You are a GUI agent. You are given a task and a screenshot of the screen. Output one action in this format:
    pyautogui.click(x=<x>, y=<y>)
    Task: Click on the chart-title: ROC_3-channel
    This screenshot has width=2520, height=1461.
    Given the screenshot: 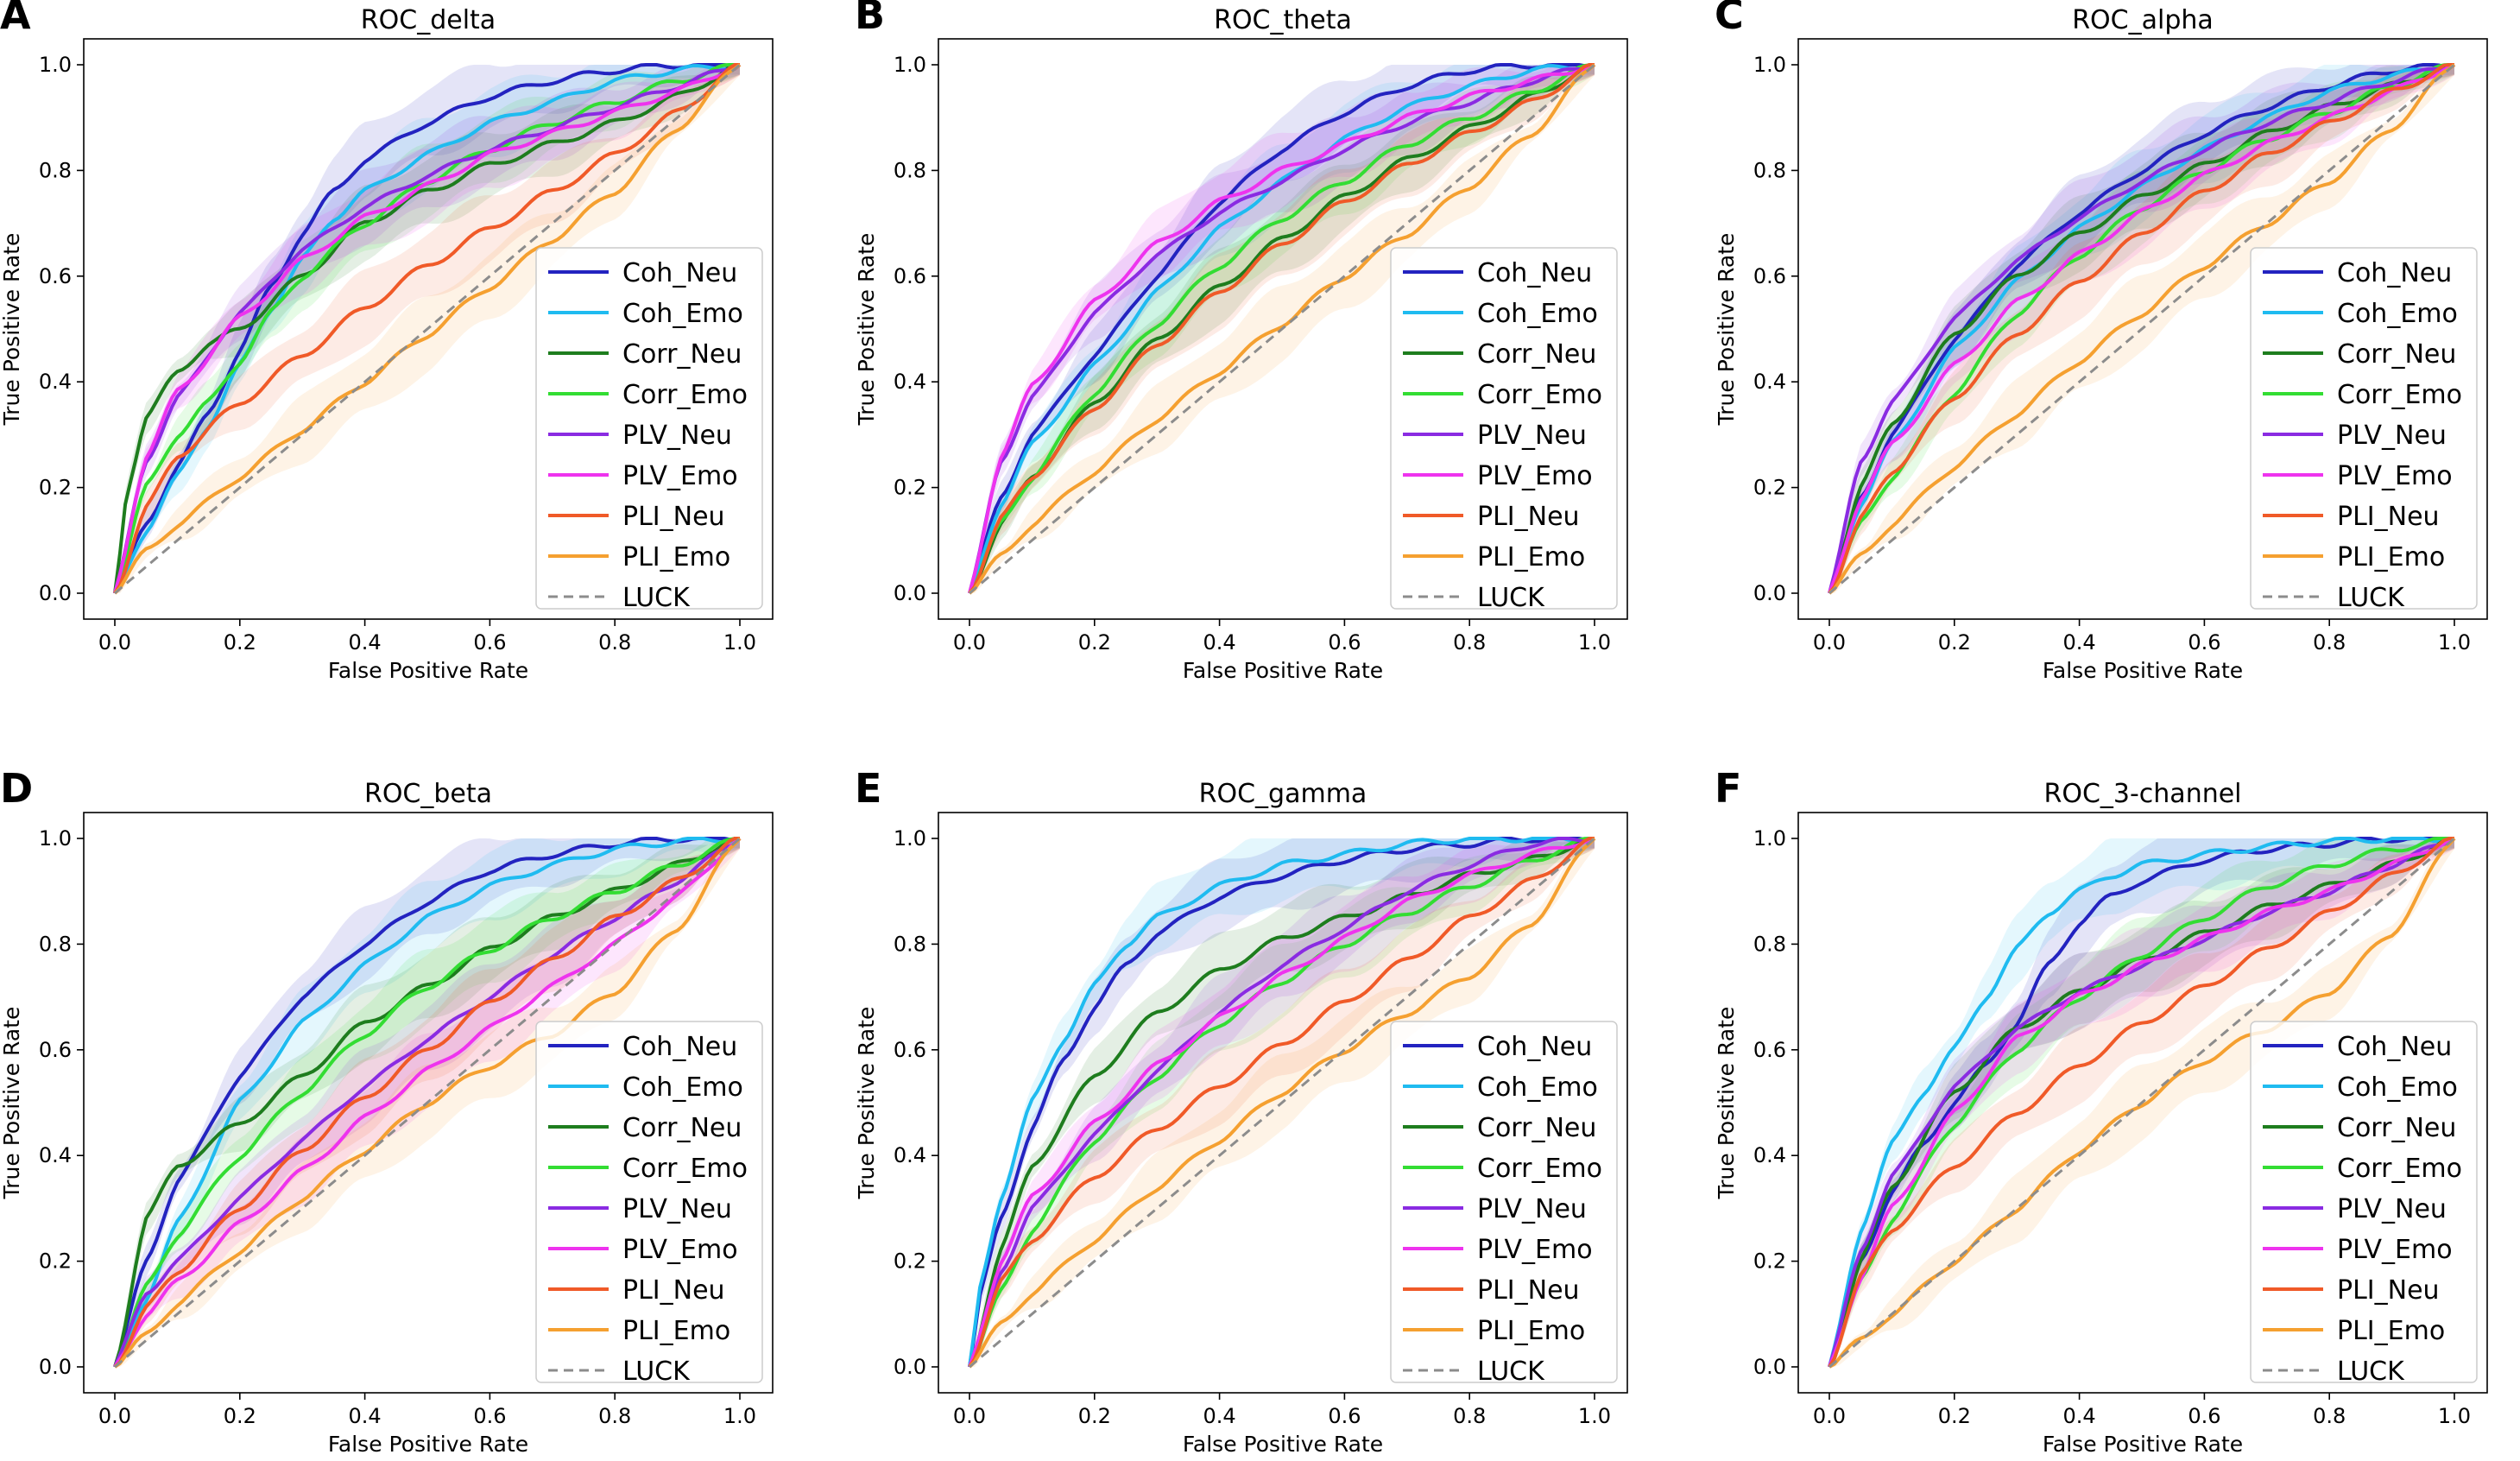 What is the action you would take?
    pyautogui.click(x=2142, y=794)
    